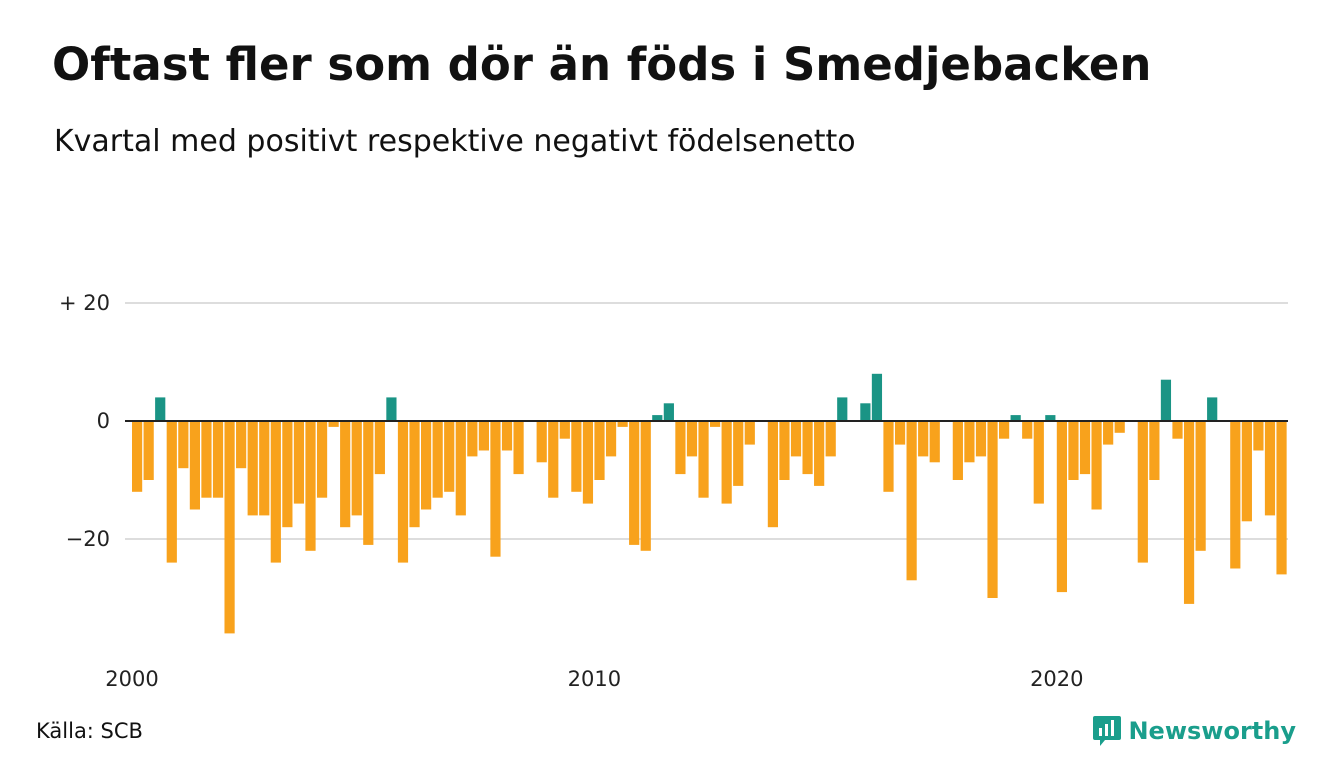 Image resolution: width=1340 pixels, height=780 pixels. I want to click on x-tick-label: 2010, so click(594, 679).